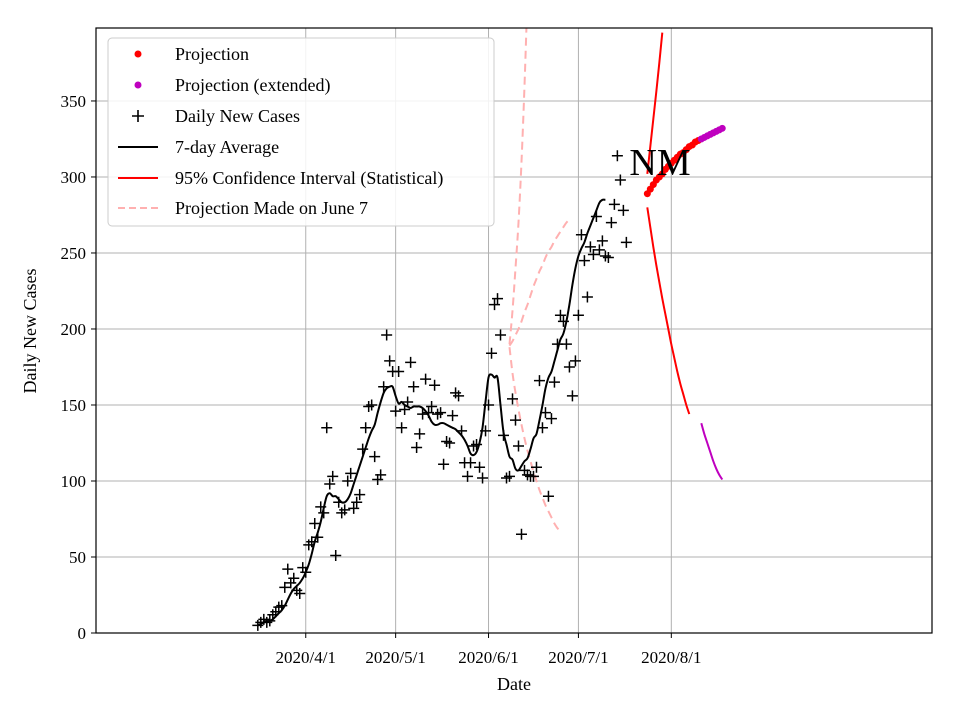  I want to click on y-tick-label: 50, so click(77, 557).